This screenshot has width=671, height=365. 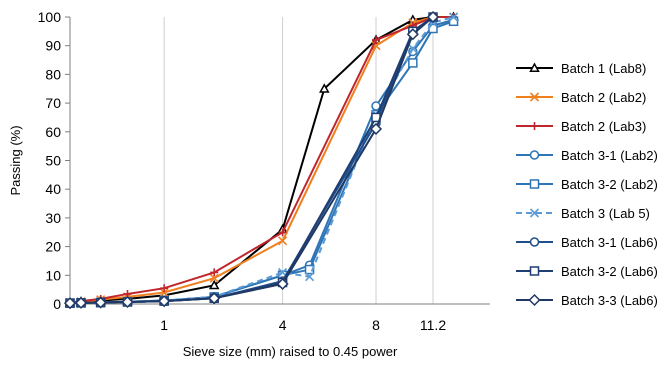 I want to click on legend-item: Batch 3 (Lab 5), so click(x=583, y=213).